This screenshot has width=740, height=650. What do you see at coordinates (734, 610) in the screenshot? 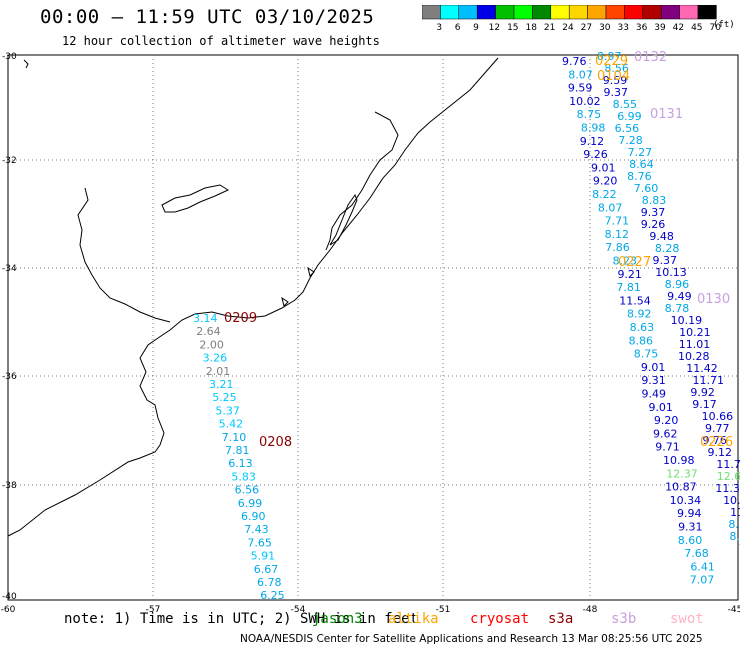
I see `lon-tick-label: -45` at bounding box center [734, 610].